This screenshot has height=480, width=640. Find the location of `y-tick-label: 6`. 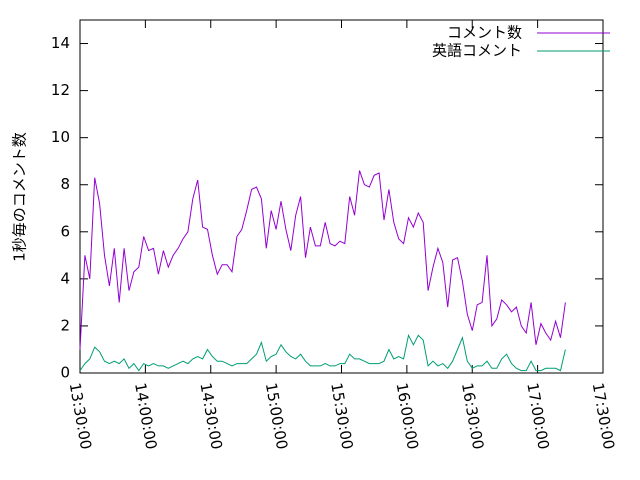

y-tick-label: 6 is located at coordinates (65, 231).